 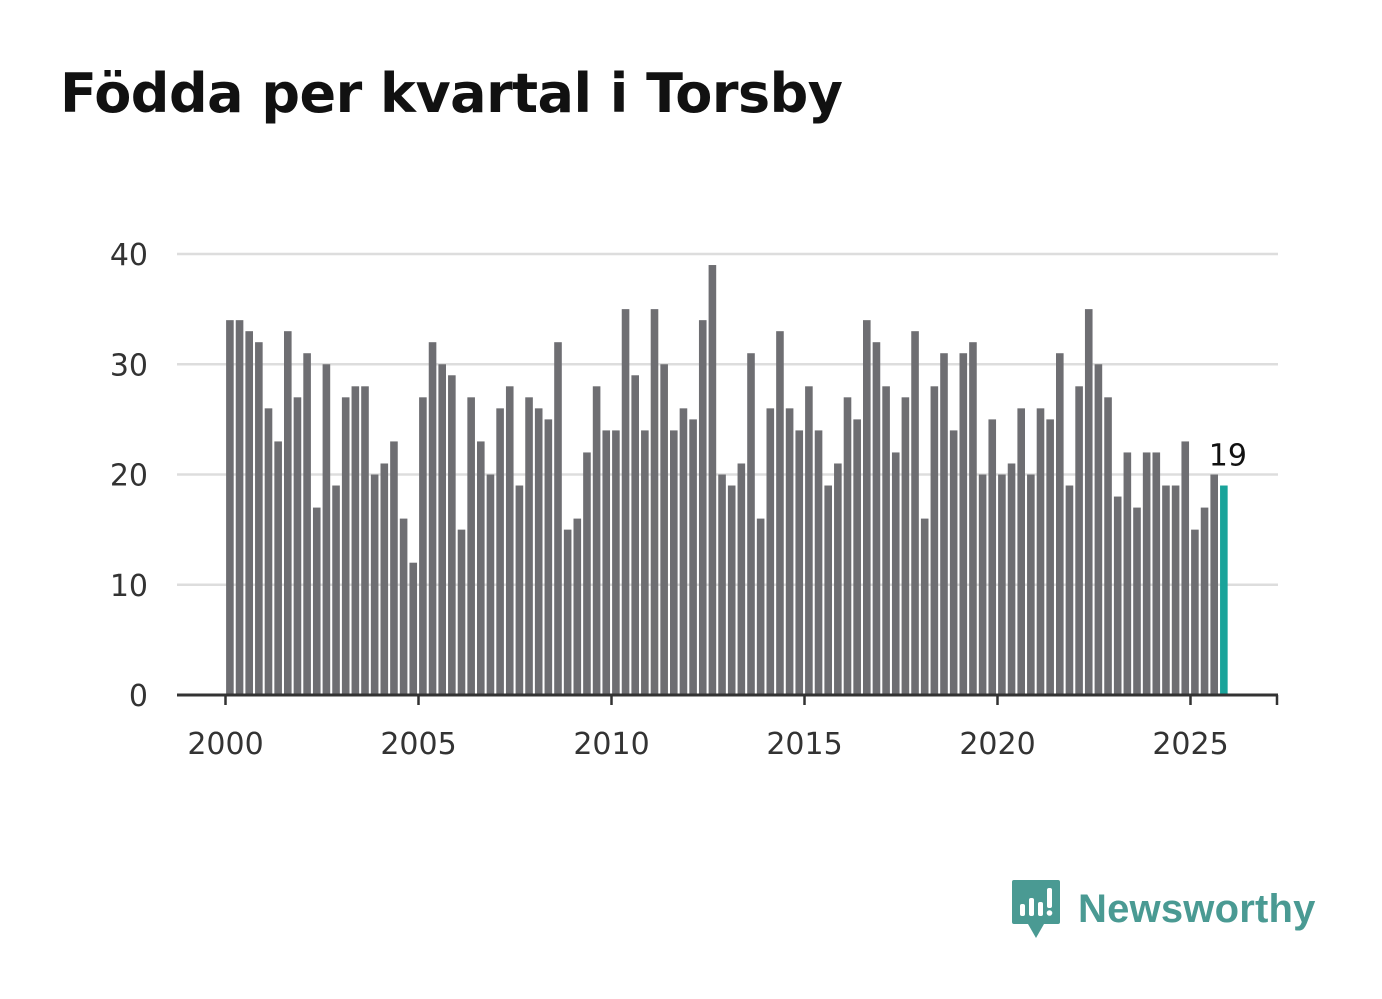 I want to click on brand-name: Newsworthy, so click(x=1197, y=908).